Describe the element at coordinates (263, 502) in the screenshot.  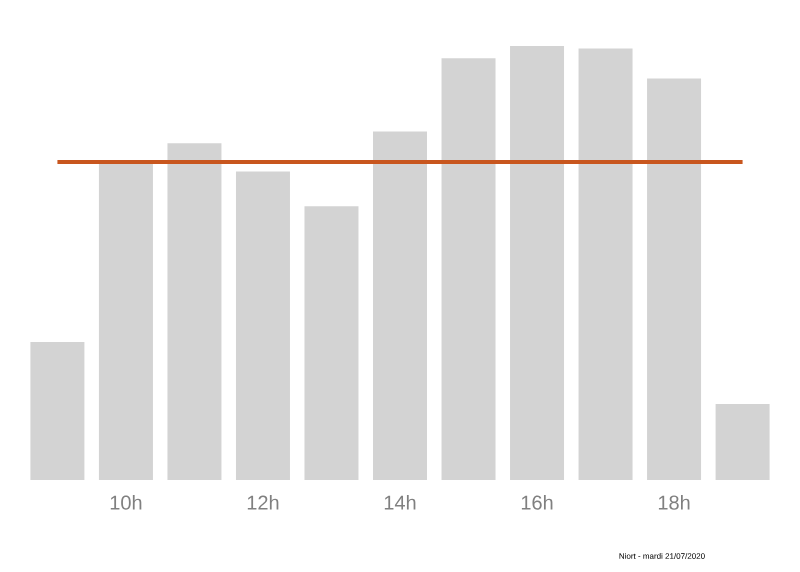
I see `x-tick-label: 12h` at that location.